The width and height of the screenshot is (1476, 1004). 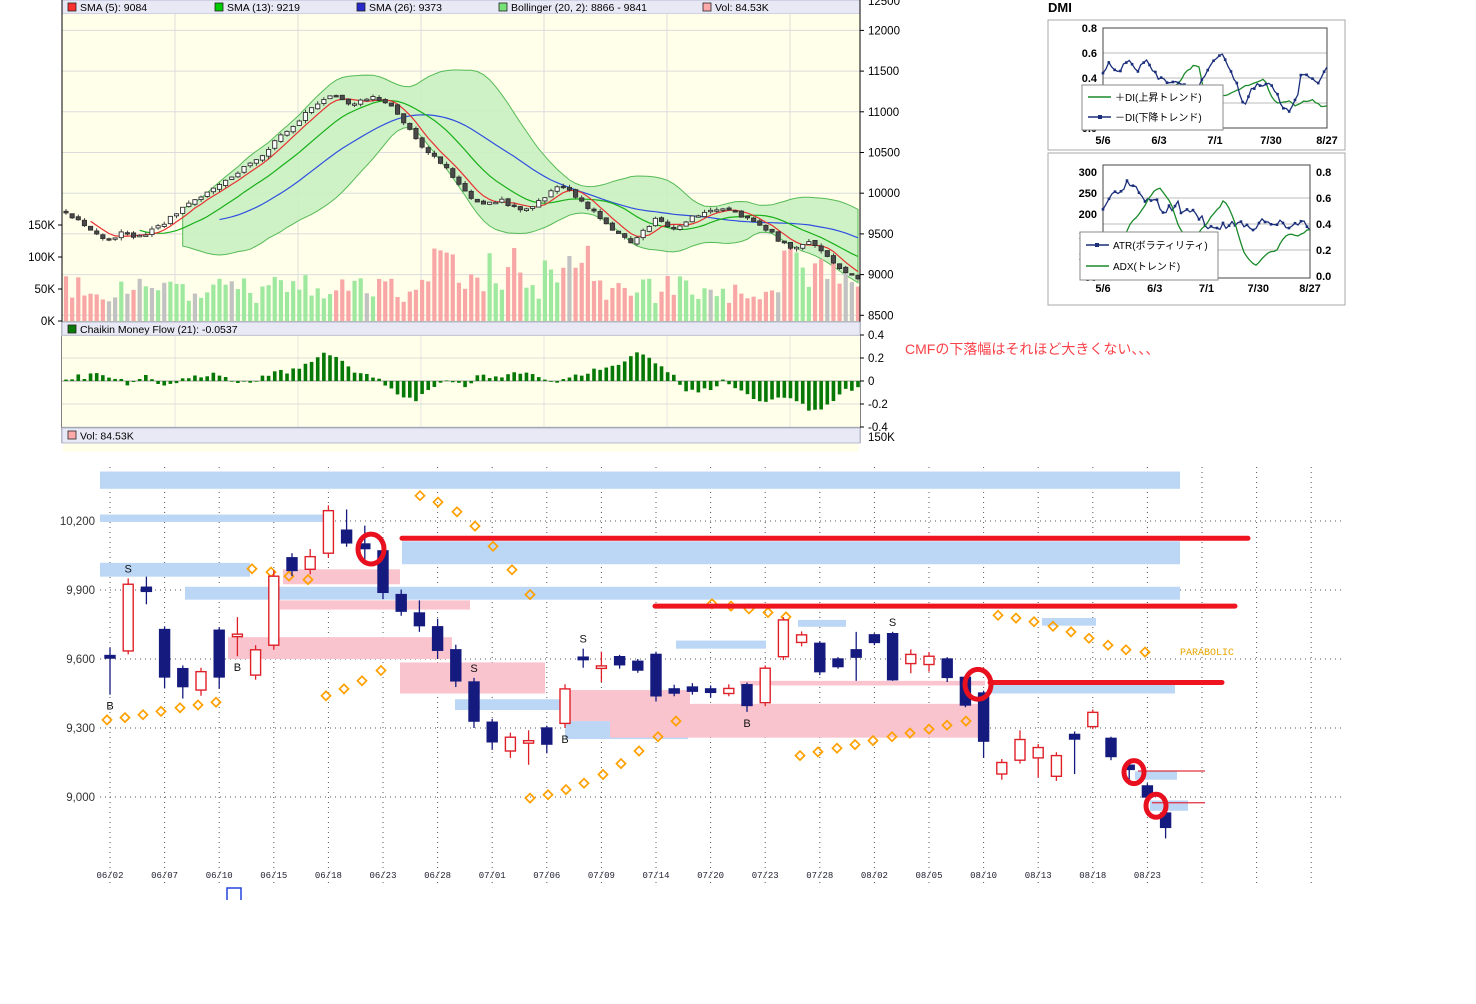 What do you see at coordinates (881, 276) in the screenshot?
I see `axis-label: 9000` at bounding box center [881, 276].